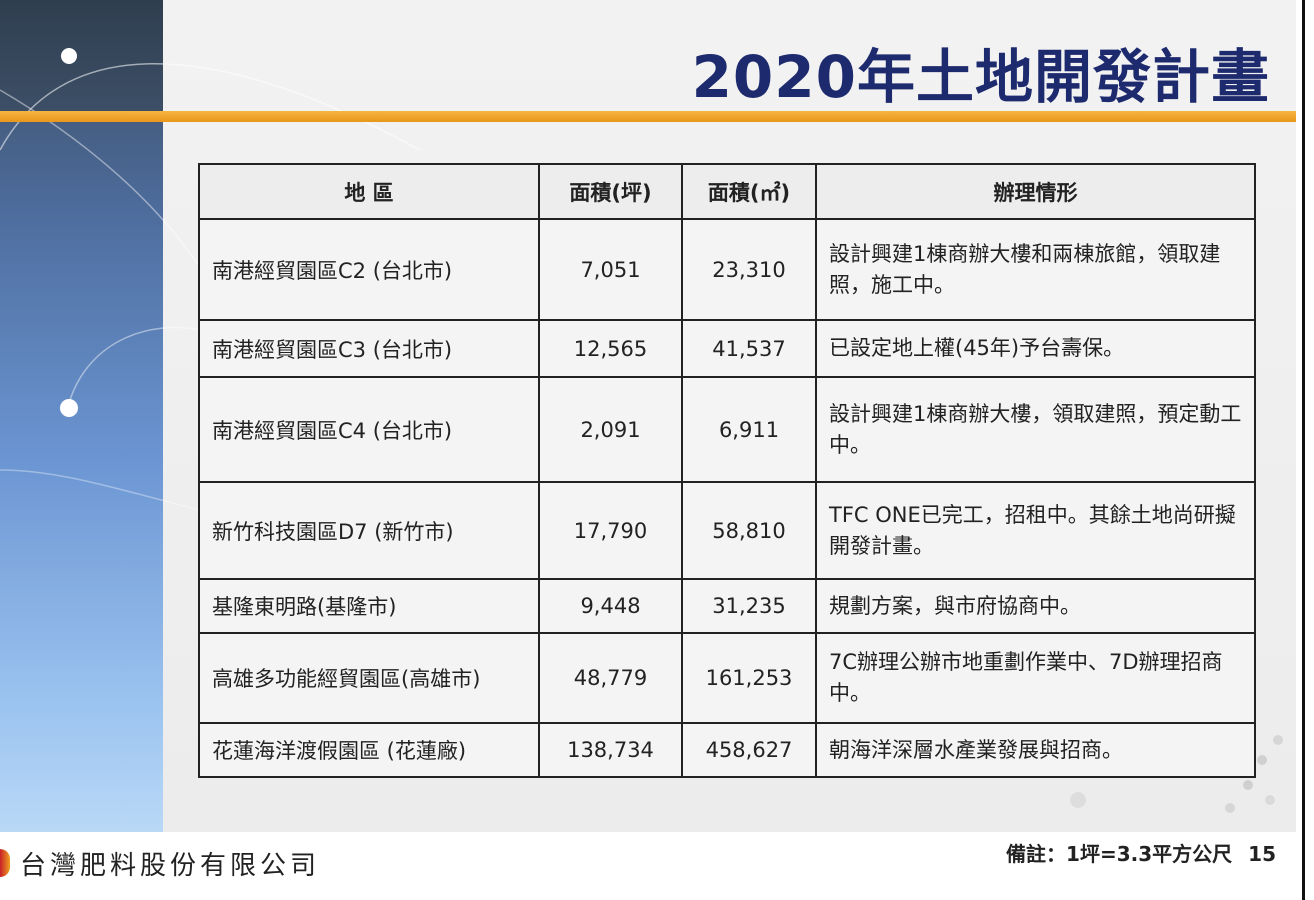 This screenshot has width=1314, height=900. Describe the element at coordinates (610, 191) in the screenshot. I see `header-area-ping: 面積(坪)` at that location.